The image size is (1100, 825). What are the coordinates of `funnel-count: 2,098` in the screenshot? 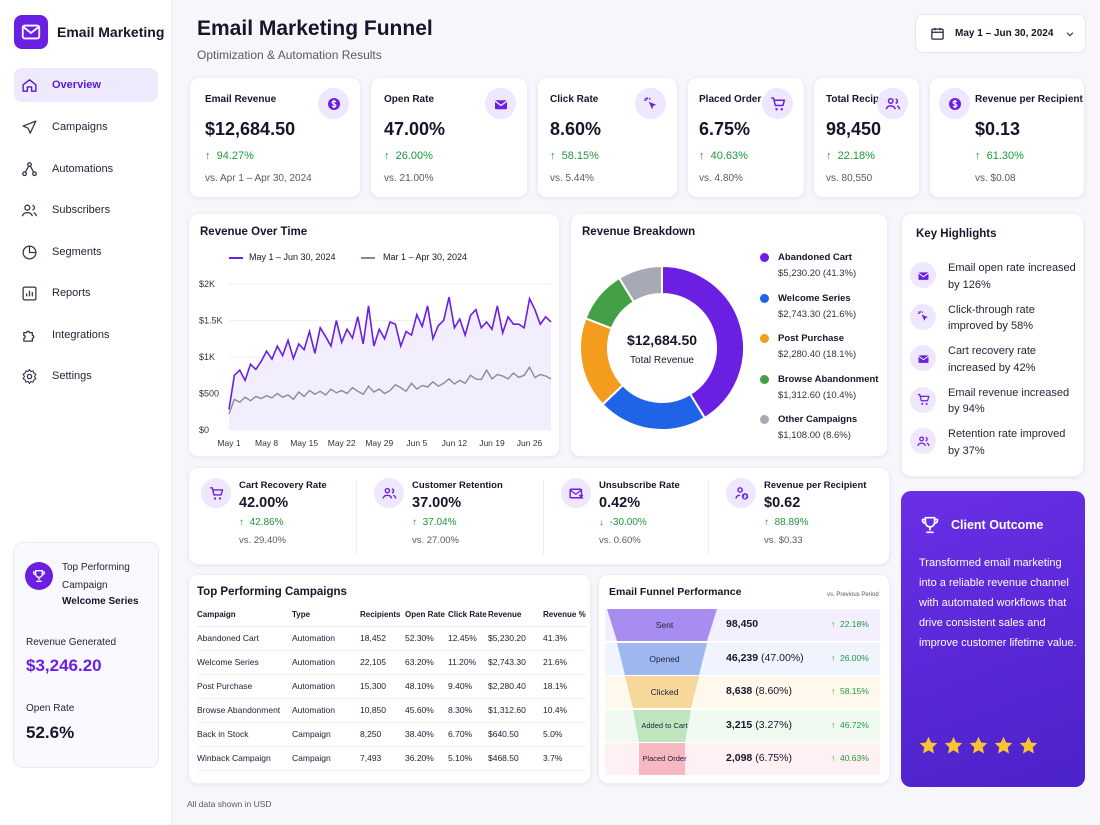 It's located at (739, 758).